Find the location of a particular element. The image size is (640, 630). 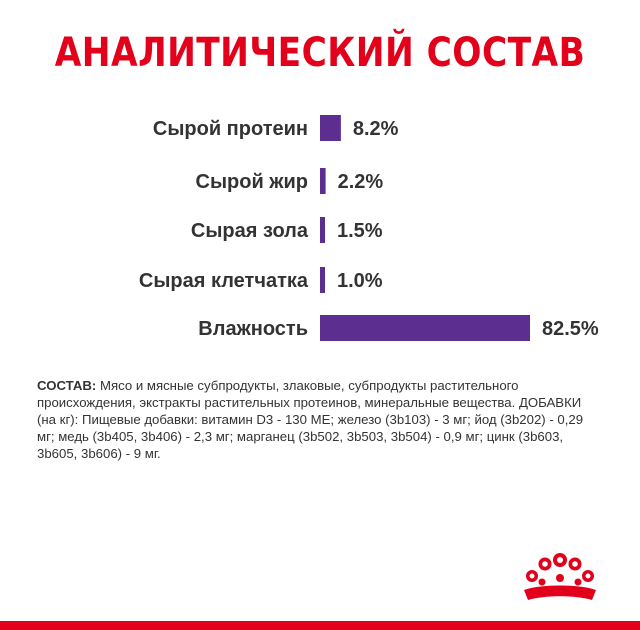

value-label: 82.5% is located at coordinates (570, 329).